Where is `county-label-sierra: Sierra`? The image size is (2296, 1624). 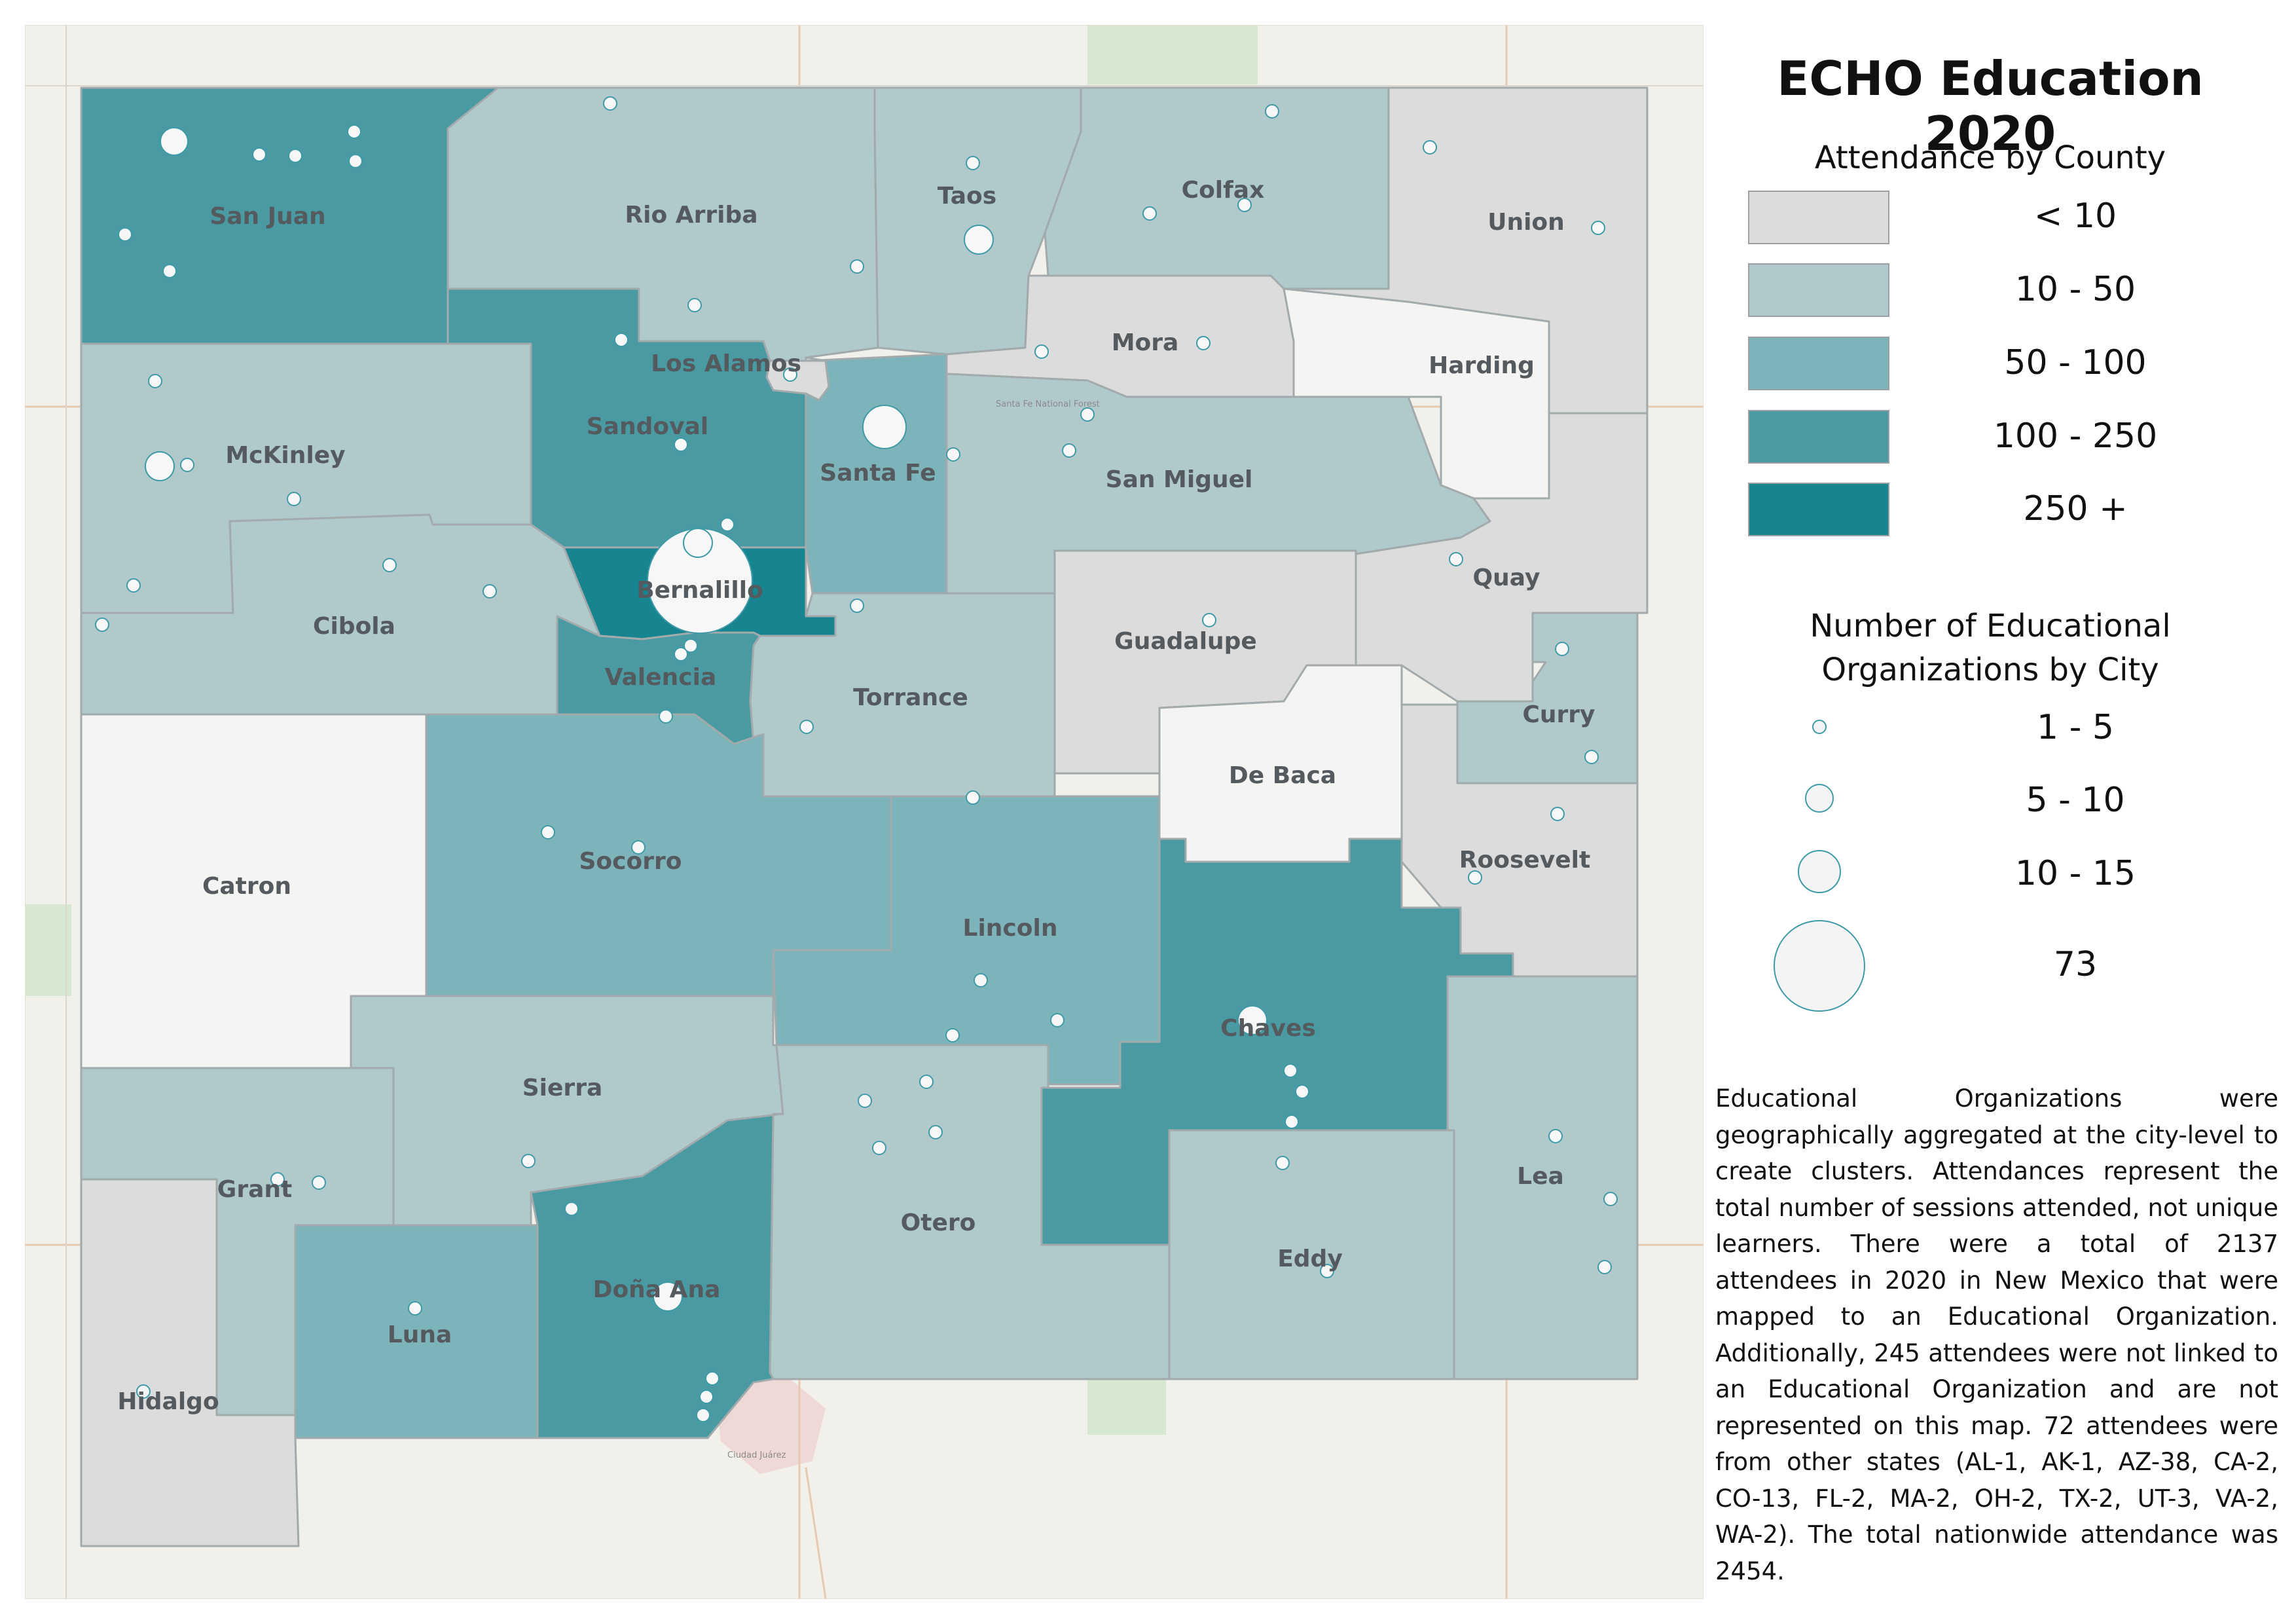
county-label-sierra: Sierra is located at coordinates (562, 1088).